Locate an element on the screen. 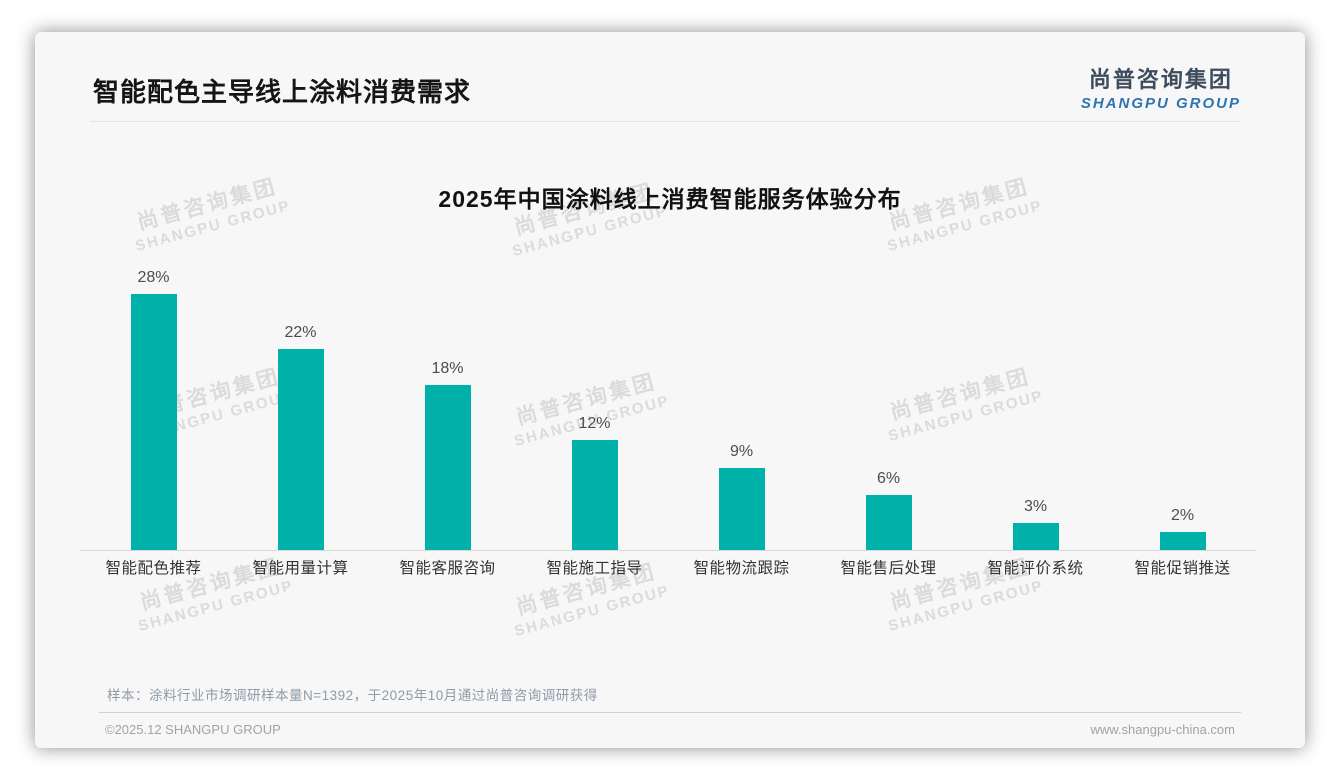 This screenshot has height=780, width=1340. bar-value-label: 9% is located at coordinates (741, 451).